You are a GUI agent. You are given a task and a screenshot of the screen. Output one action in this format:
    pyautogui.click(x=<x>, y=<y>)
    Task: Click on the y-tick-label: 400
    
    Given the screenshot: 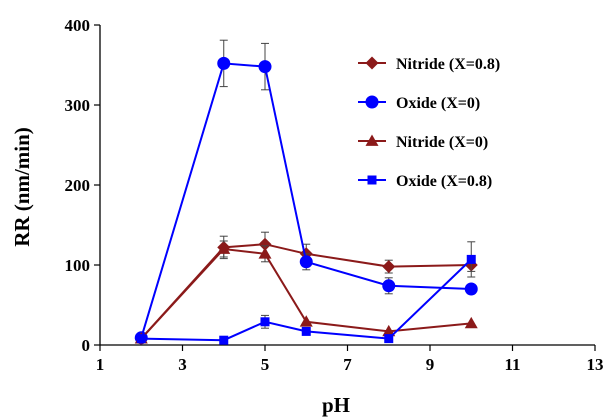 What is the action you would take?
    pyautogui.click(x=78, y=25)
    